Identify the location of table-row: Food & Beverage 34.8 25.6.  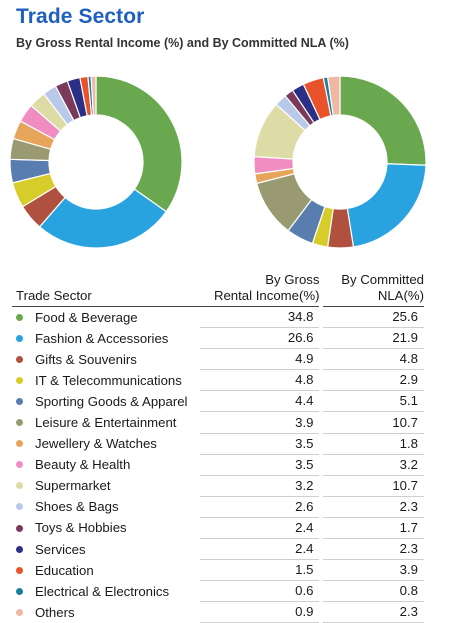
(218, 318).